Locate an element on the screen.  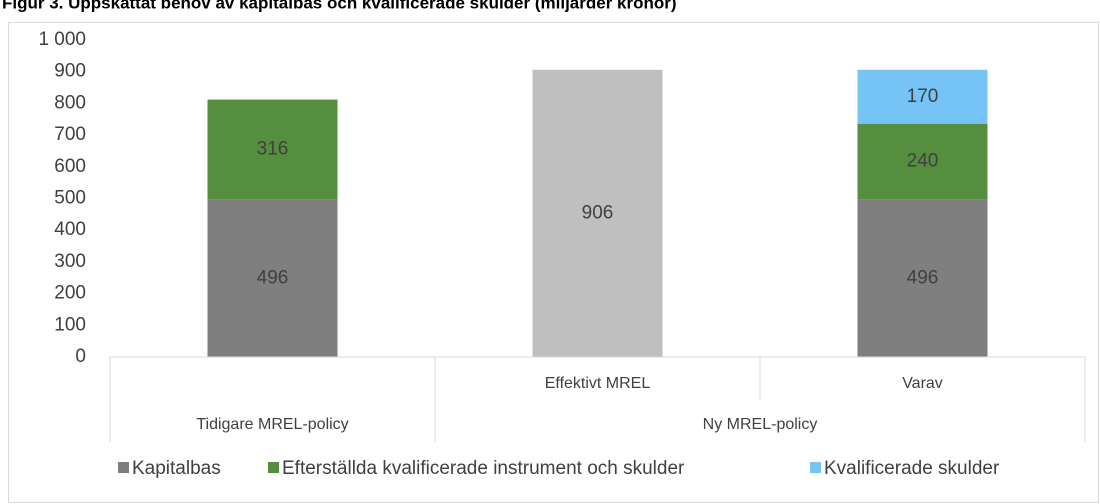
data-label: 240 is located at coordinates (923, 161).